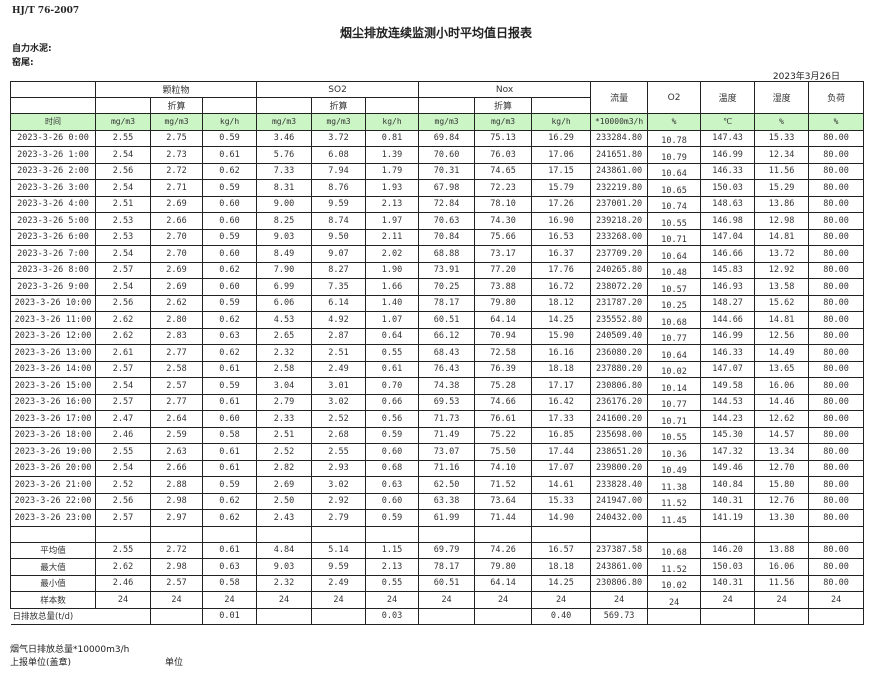 This screenshot has width=872, height=674. Describe the element at coordinates (503, 188) in the screenshot. I see `cell: 72.23` at that location.